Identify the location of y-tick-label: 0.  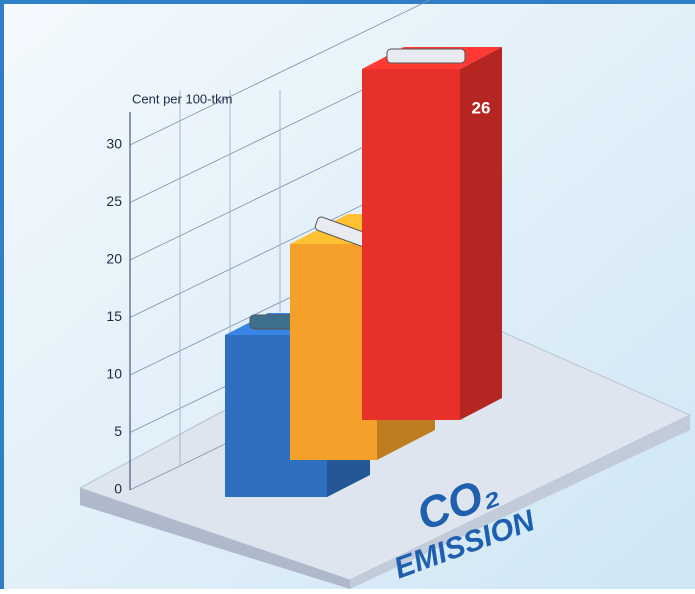
(118, 489).